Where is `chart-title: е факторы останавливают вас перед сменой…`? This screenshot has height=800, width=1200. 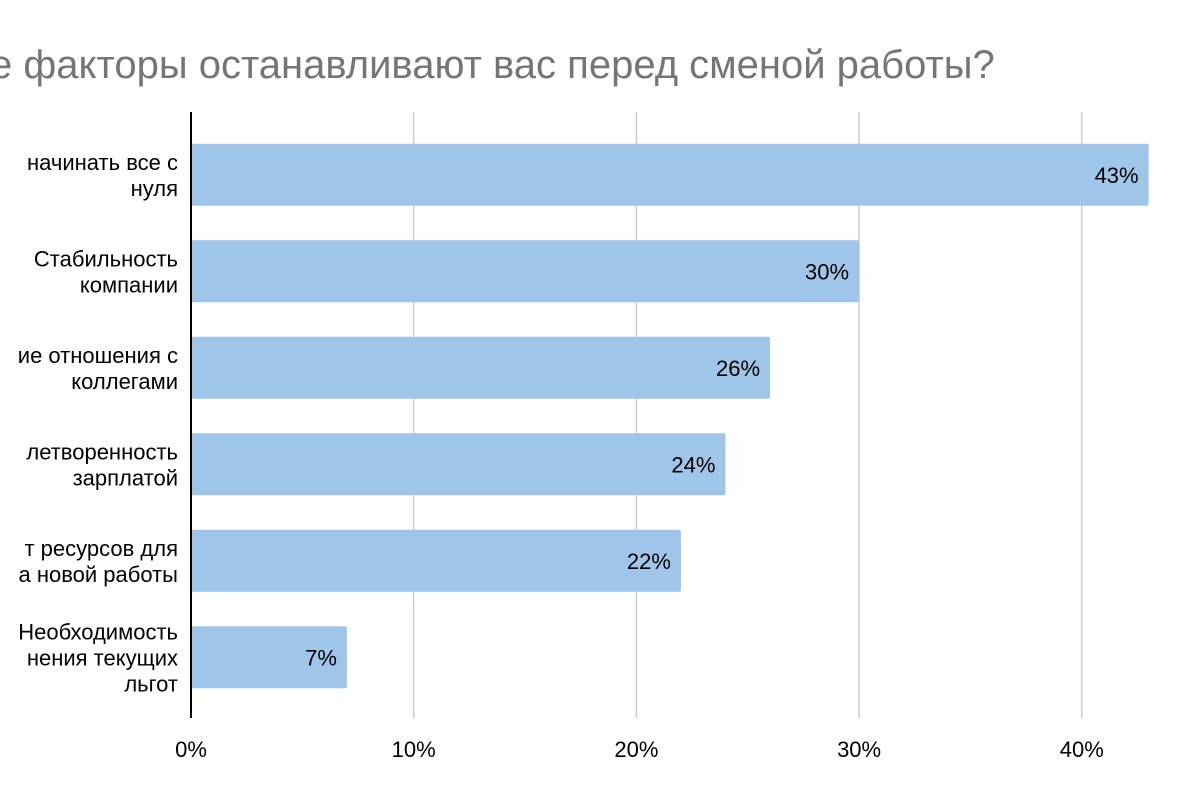 chart-title: е факторы останавливают вас перед сменой… is located at coordinates (600, 70).